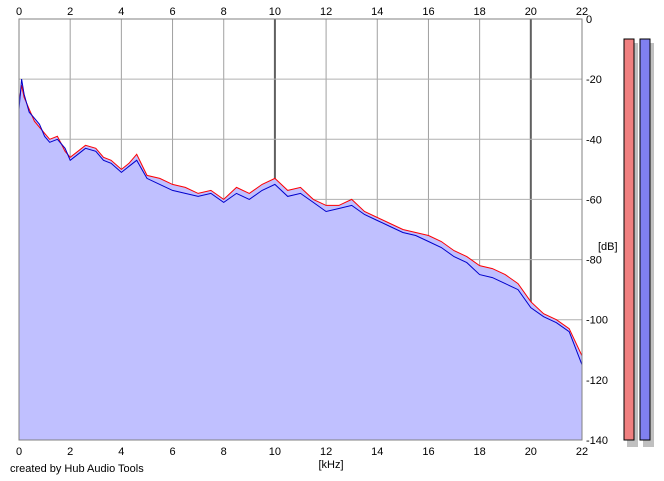 This screenshot has width=664, height=481. I want to click on x-tick-label-top: 8, so click(224, 12).